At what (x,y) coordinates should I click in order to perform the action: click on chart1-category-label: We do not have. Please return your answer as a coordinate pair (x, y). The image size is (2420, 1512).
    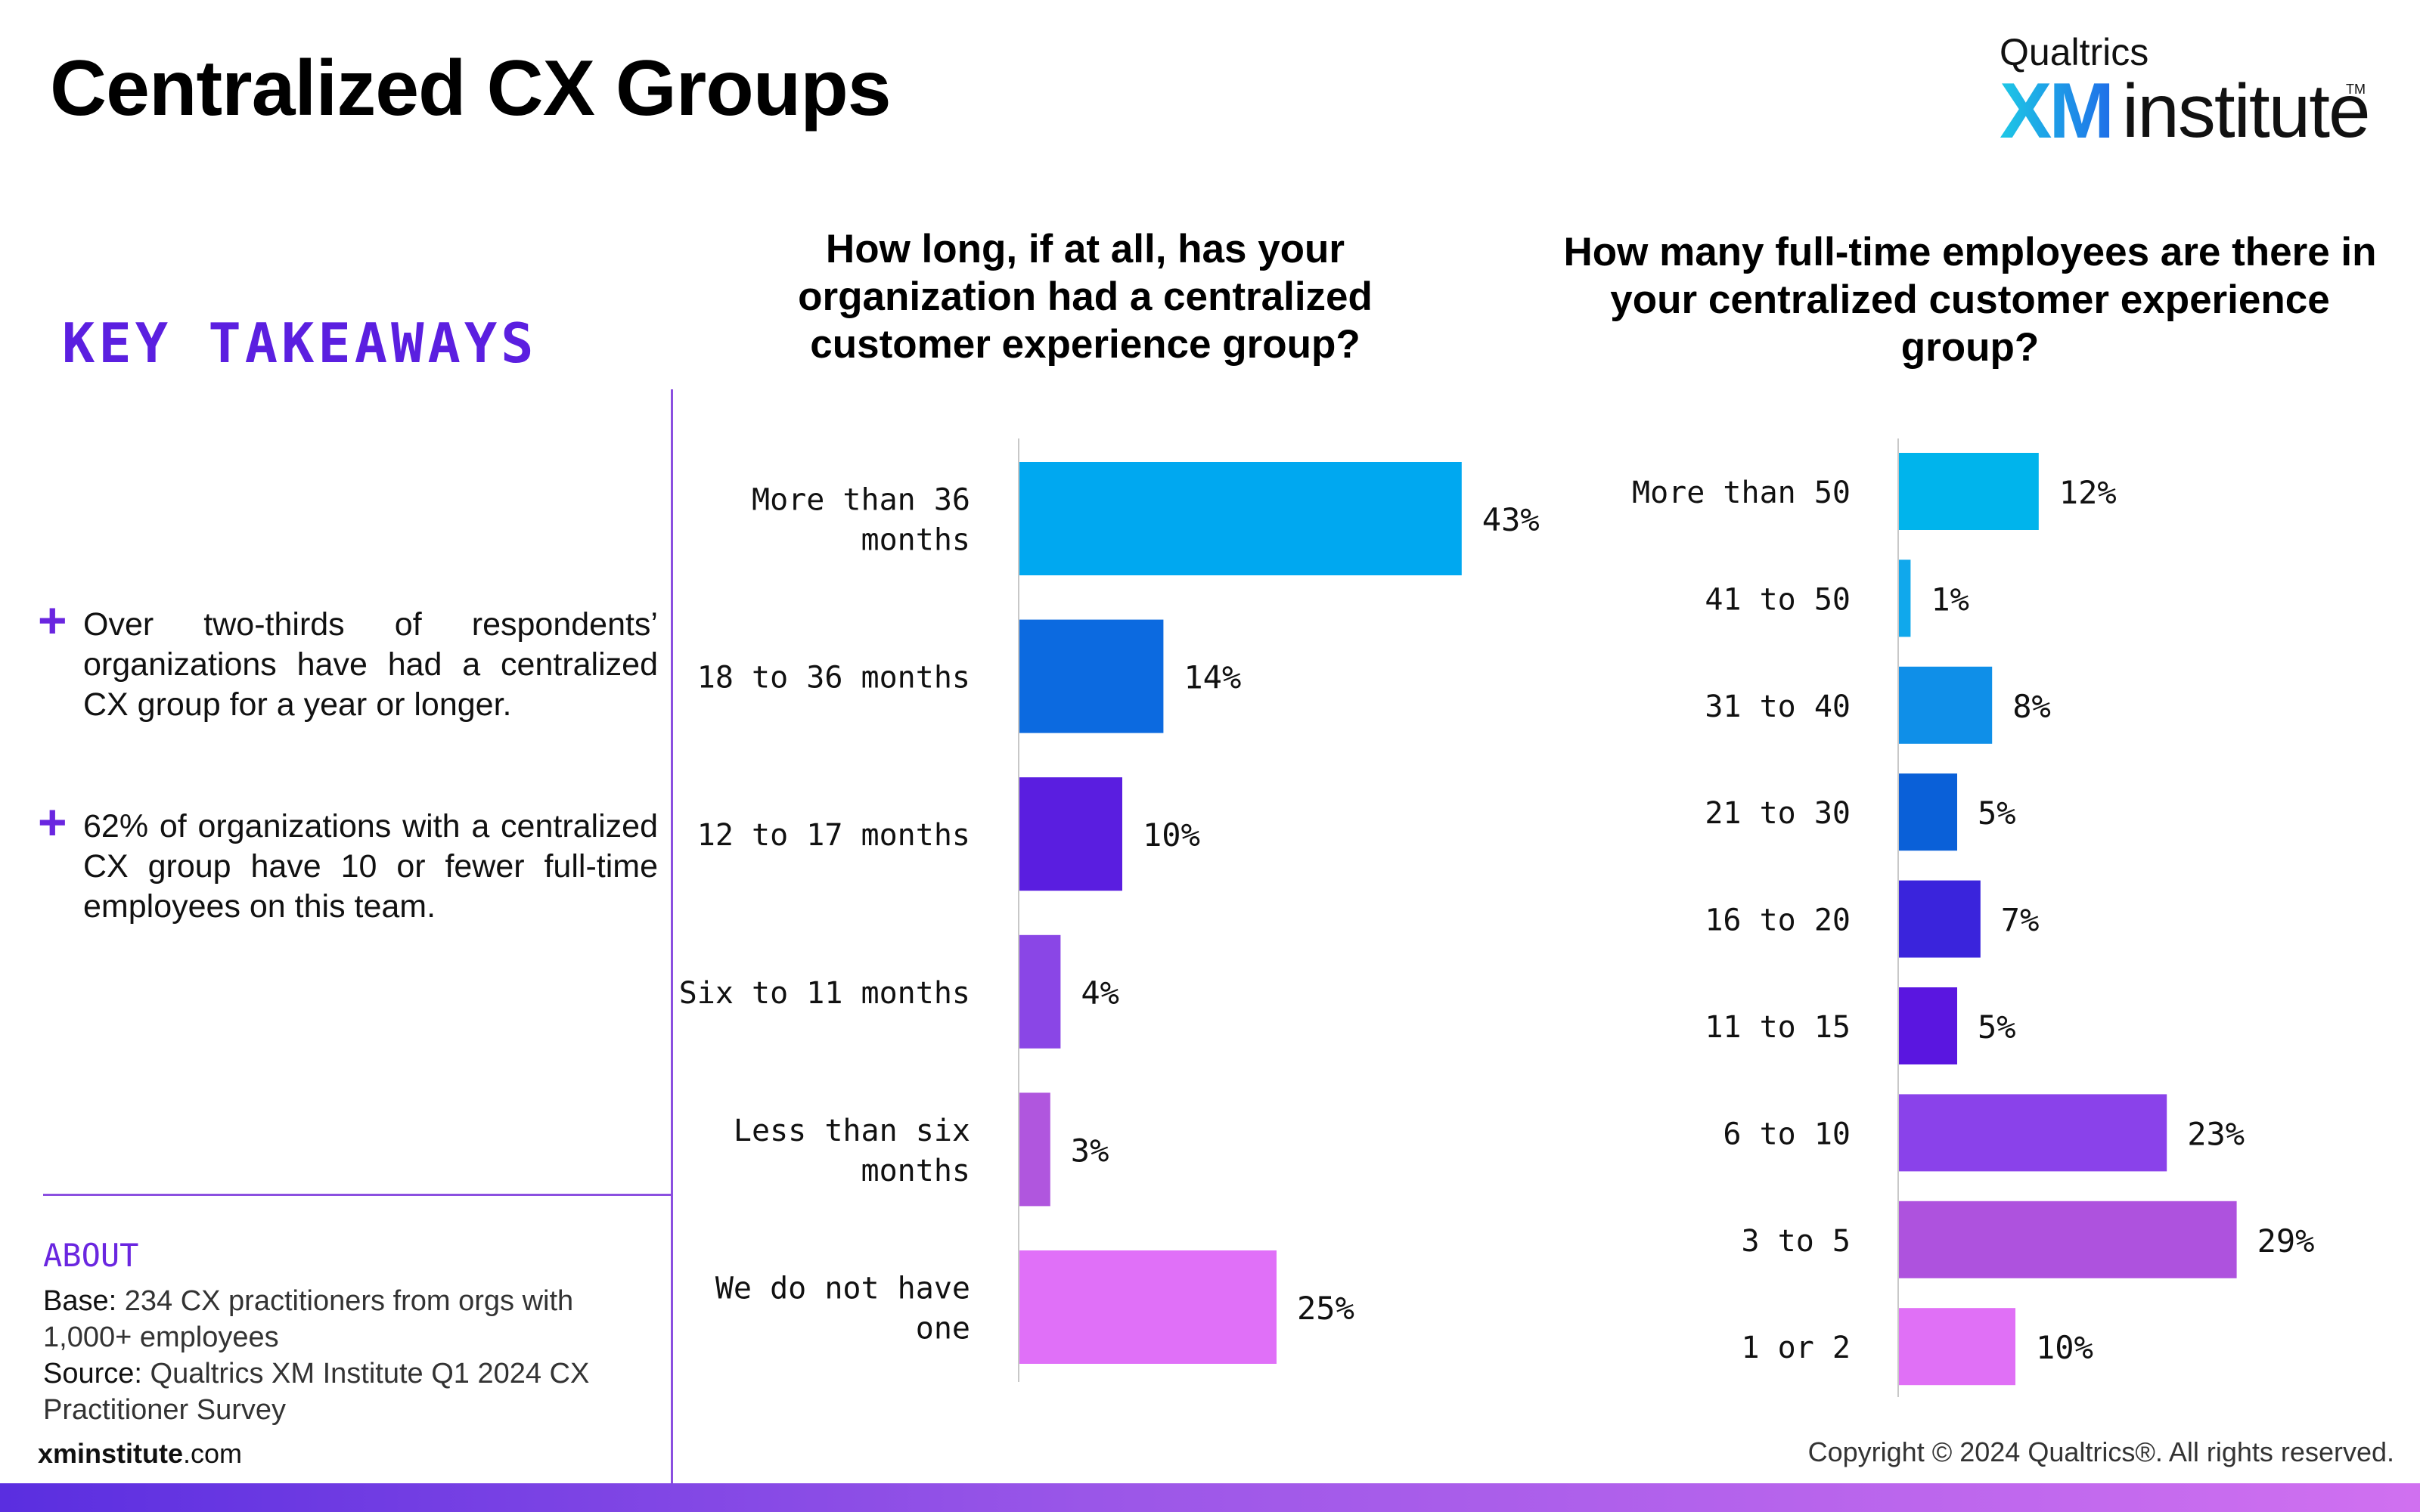
    Looking at the image, I should click on (842, 1289).